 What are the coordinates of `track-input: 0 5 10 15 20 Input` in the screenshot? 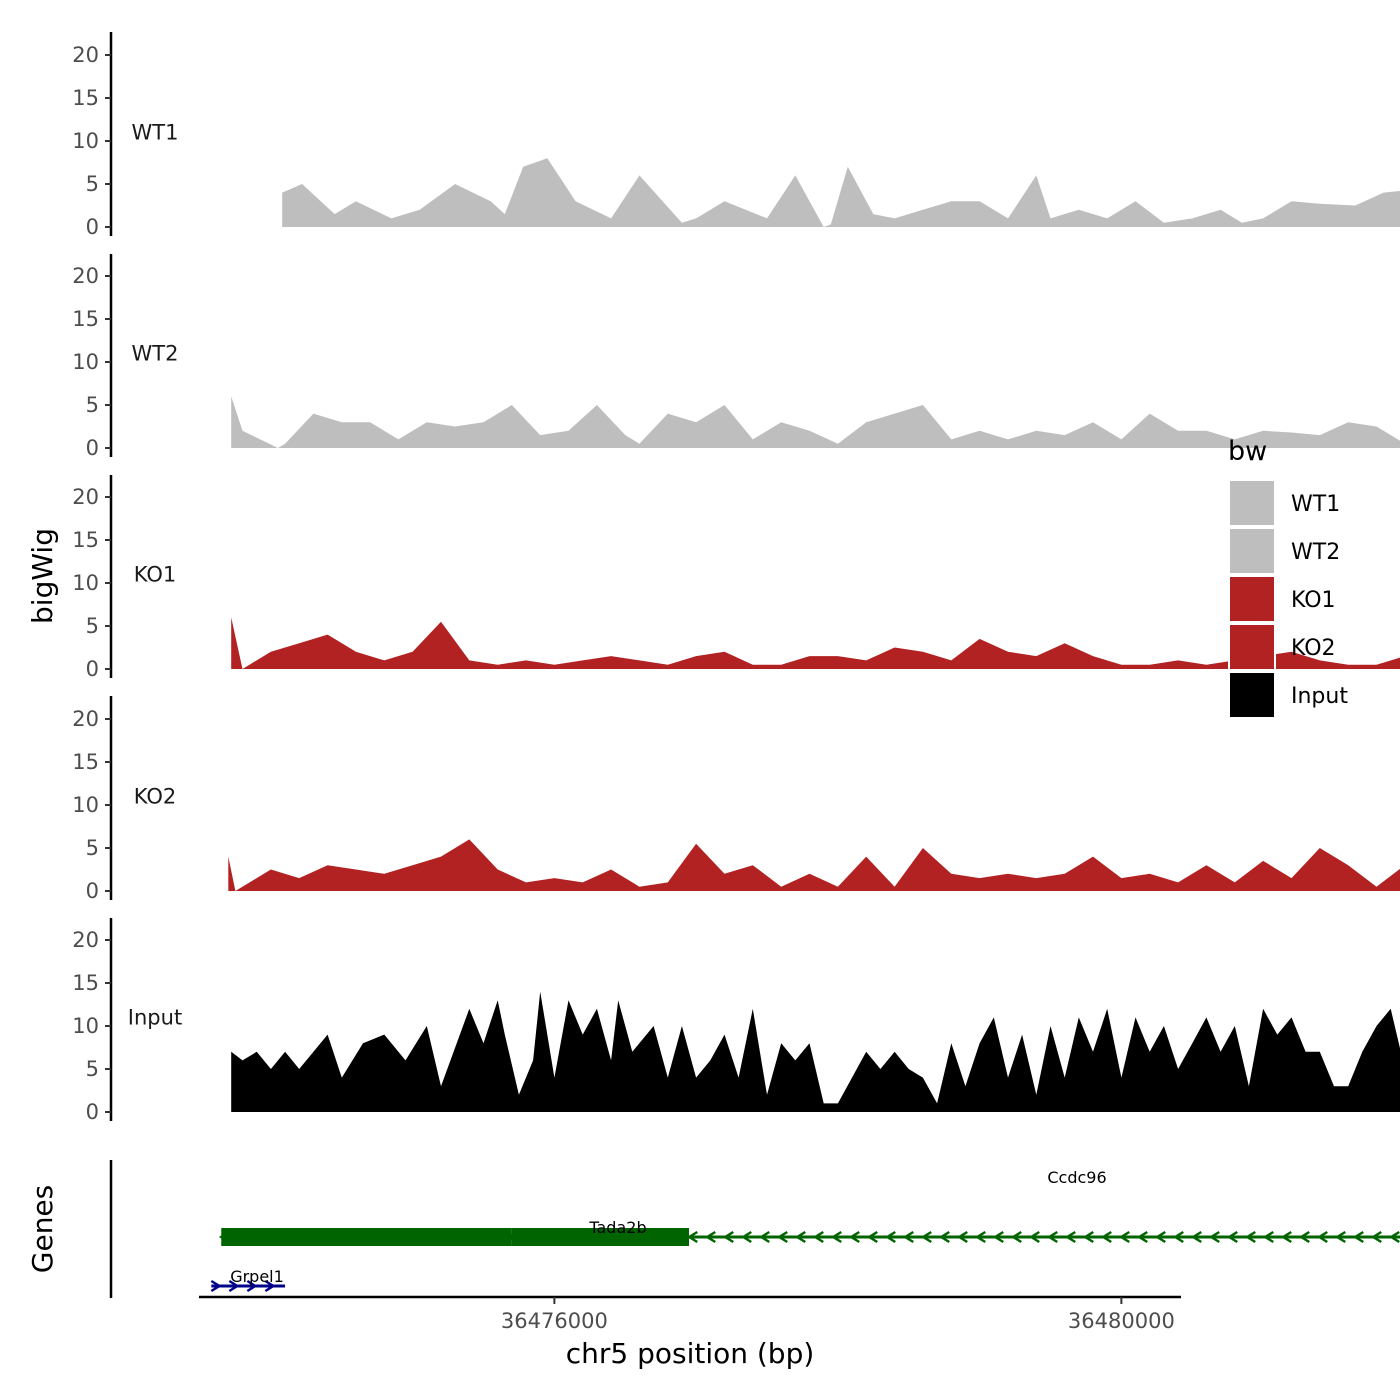 It's located at (736, 1021).